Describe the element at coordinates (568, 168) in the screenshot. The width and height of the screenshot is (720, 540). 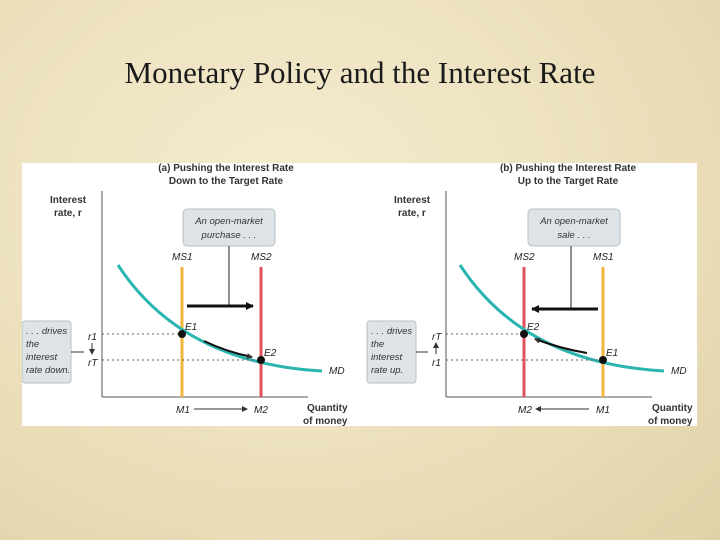
I see `panel-b-title-line1: (b) Pushing the Interest Rate` at that location.